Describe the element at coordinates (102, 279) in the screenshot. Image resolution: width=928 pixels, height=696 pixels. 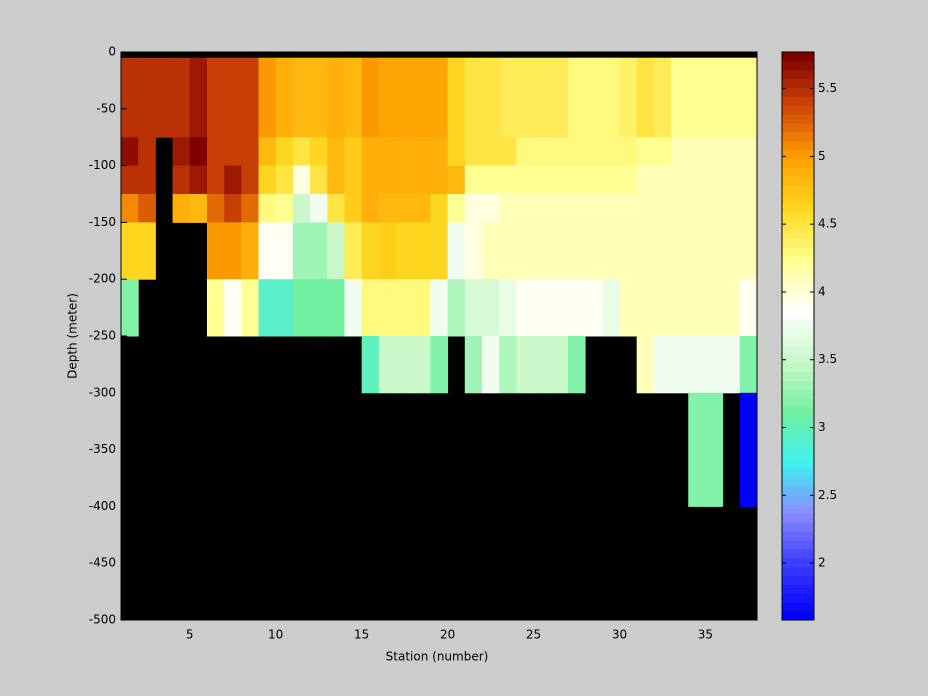
I see `y-tick-label: -200` at that location.